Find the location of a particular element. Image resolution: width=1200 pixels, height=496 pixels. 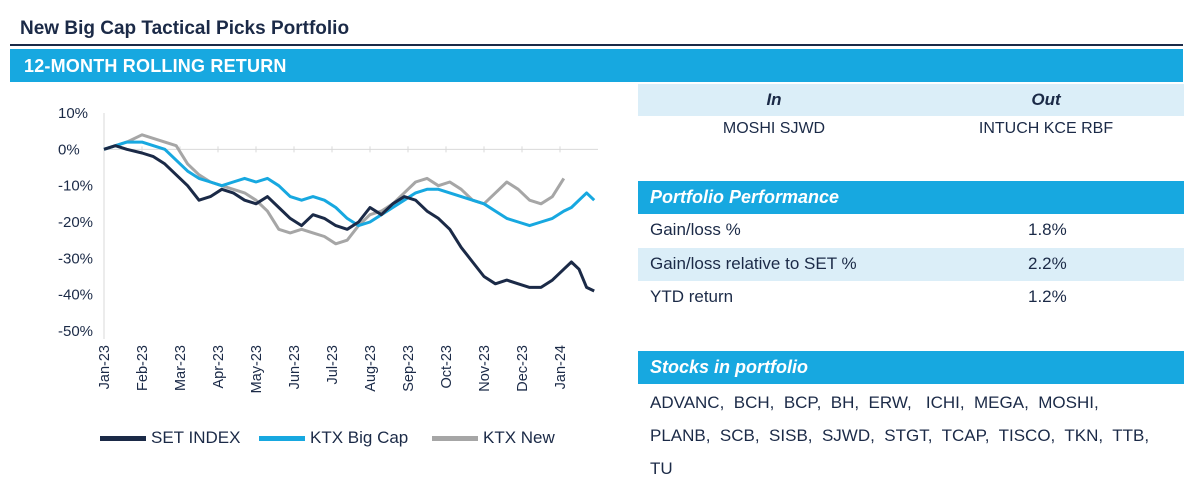

y-axis-ticks: 10% 0% -10% -20% -30% -40% -50% is located at coordinates (75, 222).